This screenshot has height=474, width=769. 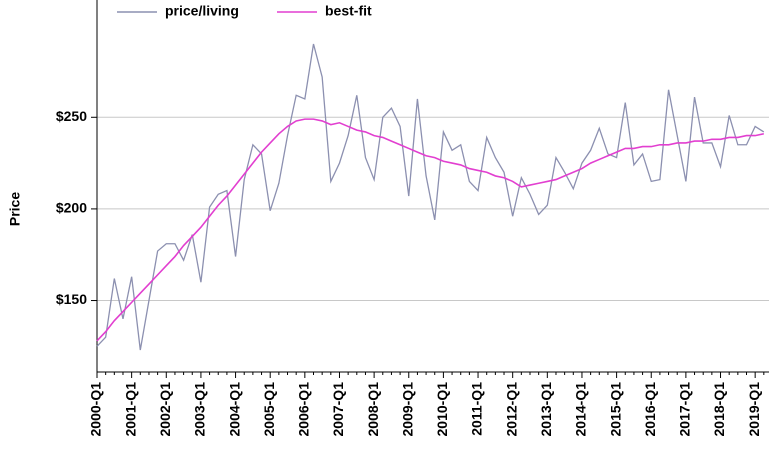 What do you see at coordinates (719, 409) in the screenshot?
I see `x-tick-label: 2018-Q1` at bounding box center [719, 409].